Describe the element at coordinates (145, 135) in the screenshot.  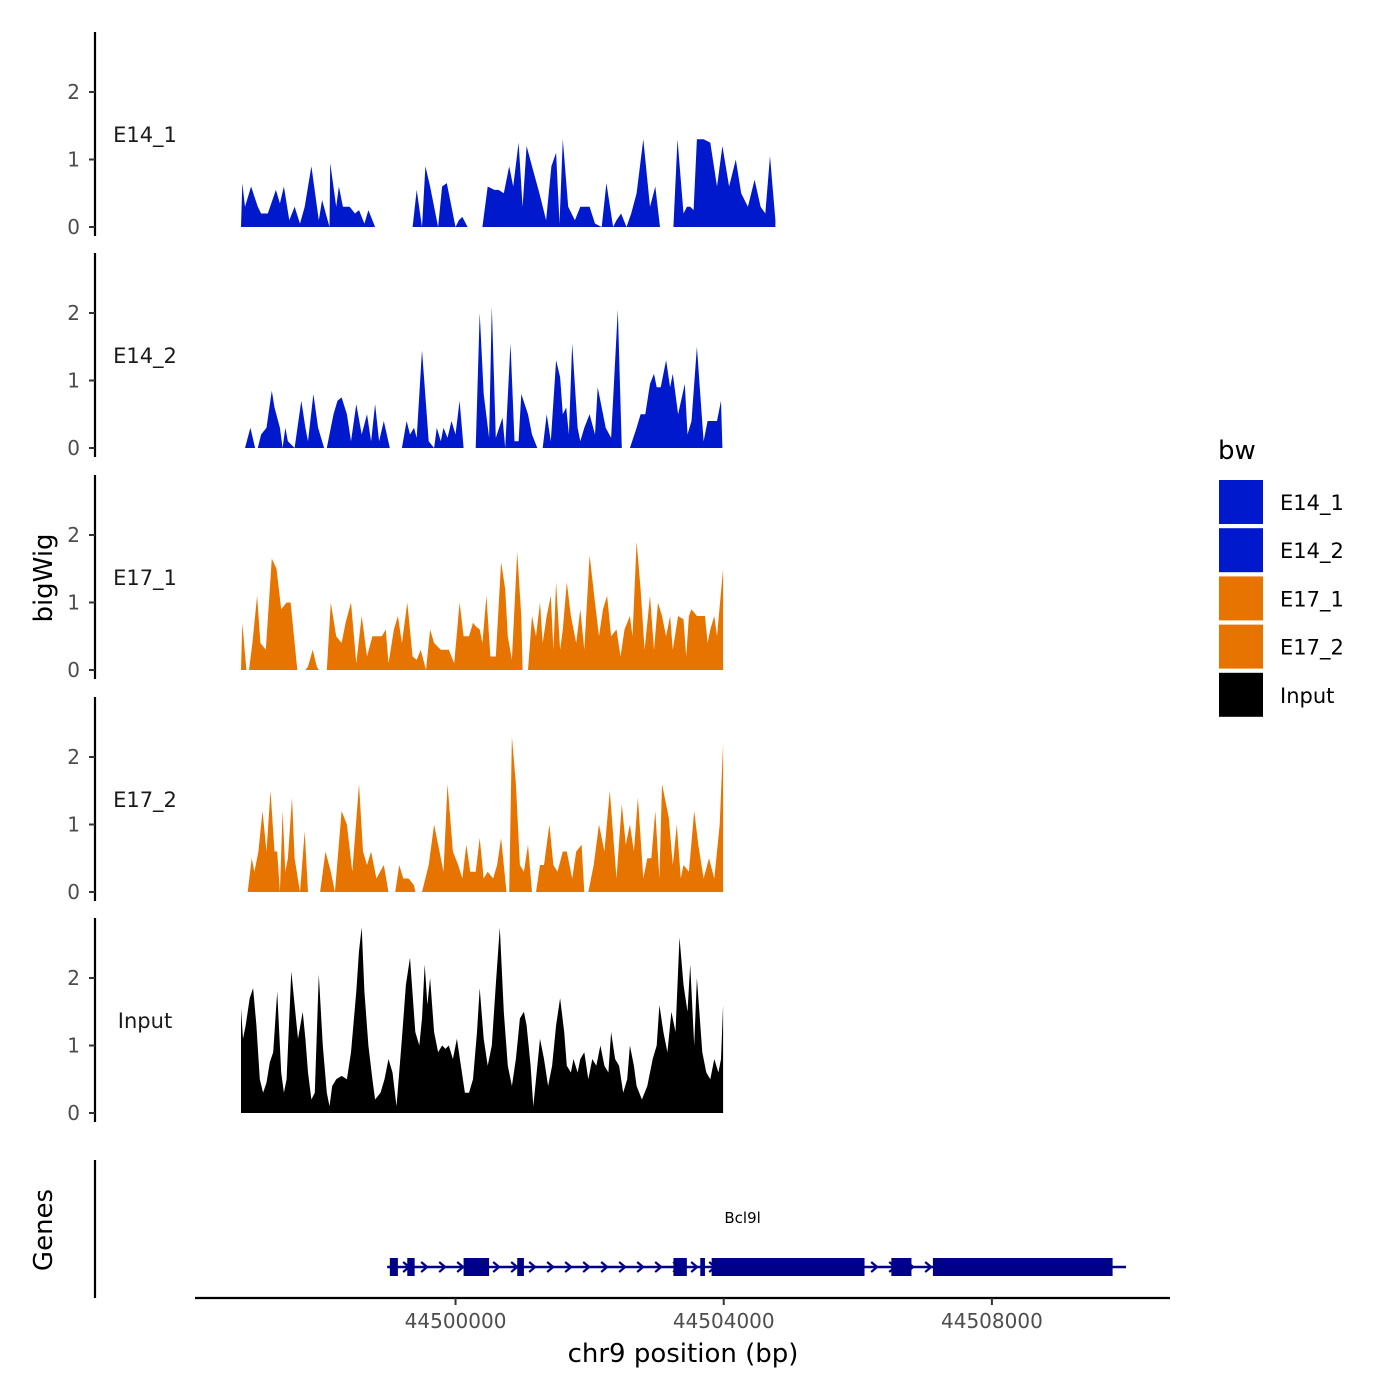
I see `track-label: E14_1` at that location.